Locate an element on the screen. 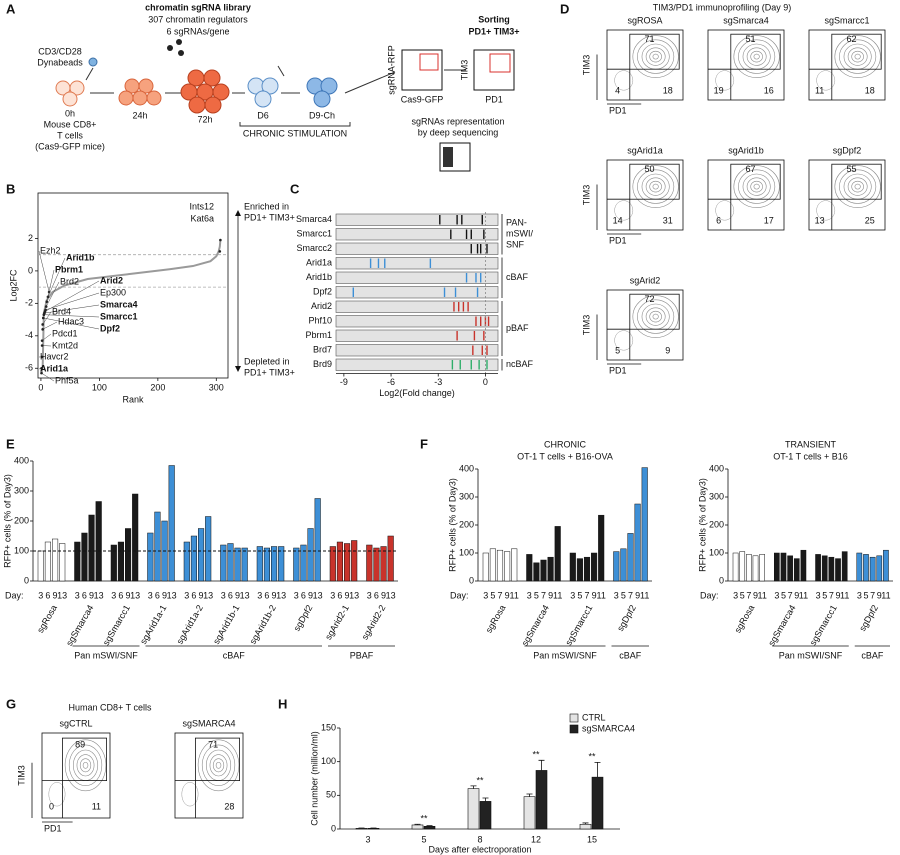 This screenshot has width=900, height=855. gene-label: Arid1b is located at coordinates (80, 257).